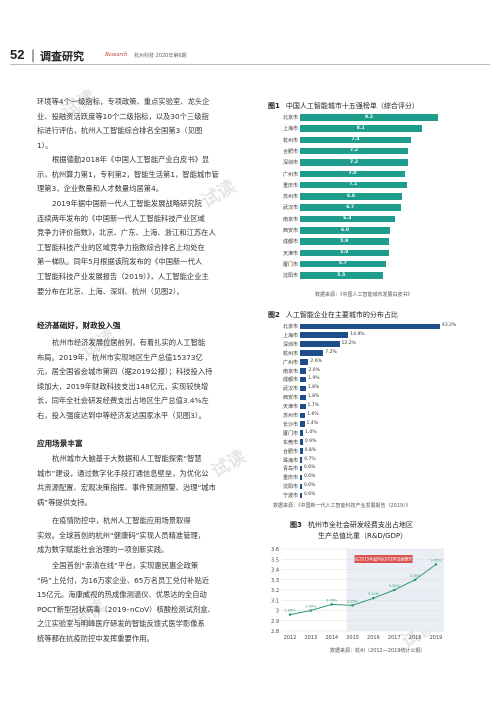 The height and width of the screenshot is (706, 499). Describe the element at coordinates (275, 581) in the screenshot. I see `fig3-ytick-label: 3.3` at that location.